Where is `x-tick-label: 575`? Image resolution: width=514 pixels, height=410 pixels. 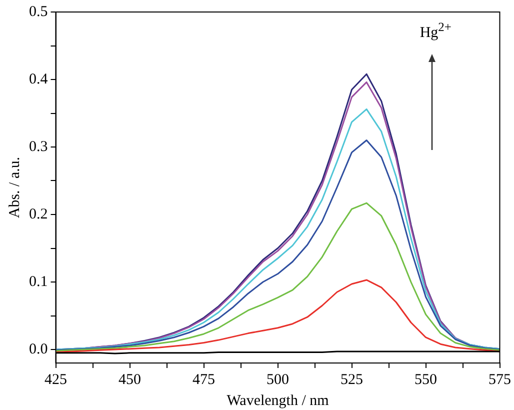 x-tick-label: 575 is located at coordinates (499, 380).